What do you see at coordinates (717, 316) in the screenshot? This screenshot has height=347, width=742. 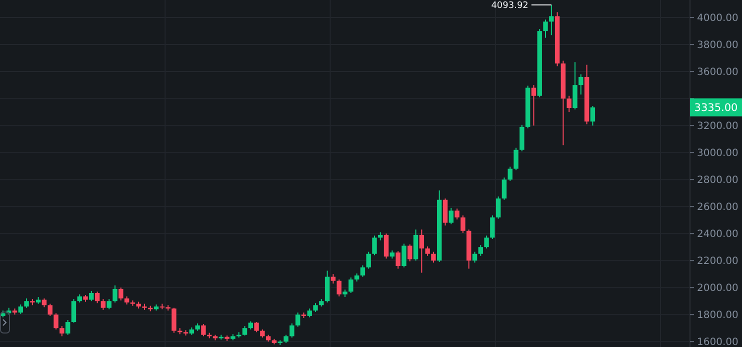 I see `y-tick-label: 1800.00` at bounding box center [717, 316].